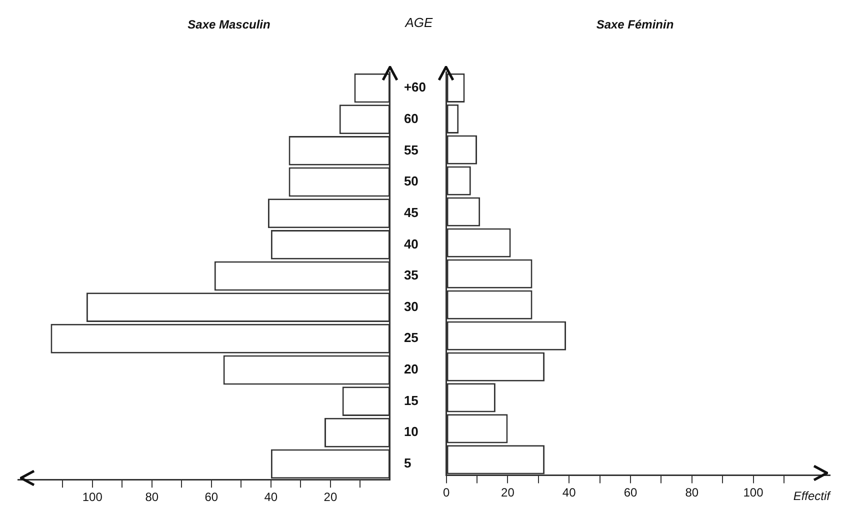 Image resolution: width=858 pixels, height=523 pixels. Describe the element at coordinates (229, 25) in the screenshot. I see `chart-title: Saxe Masculin` at that location.